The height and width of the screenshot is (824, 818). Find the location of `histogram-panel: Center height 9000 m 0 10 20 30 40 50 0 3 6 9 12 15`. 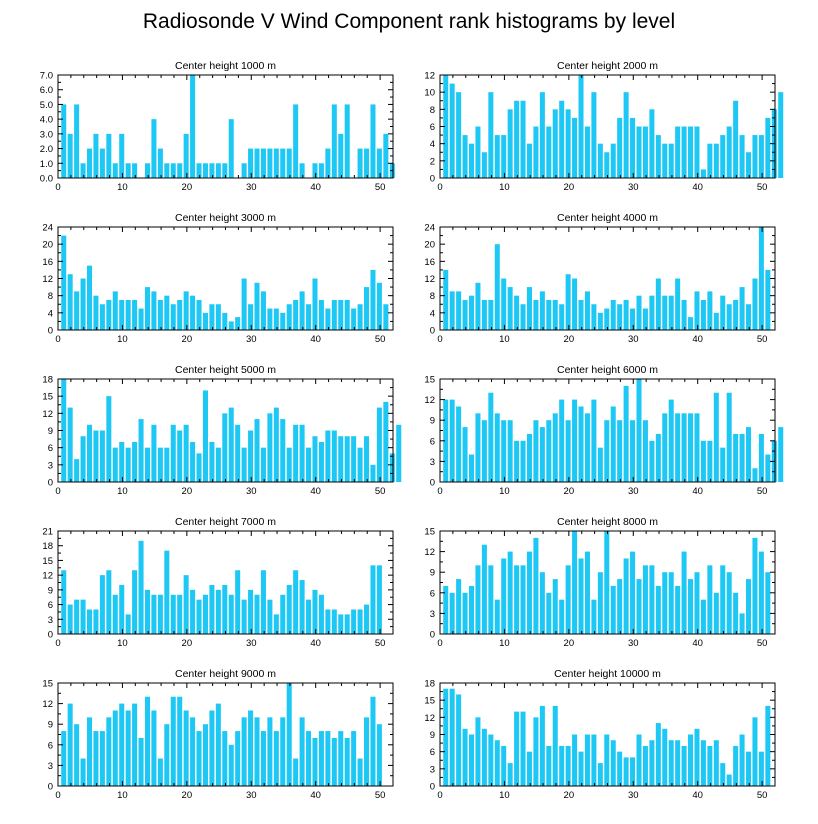

histogram-panel: Center height 9000 m 0 10 20 30 40 50 0 3 6 9 12 15 is located at coordinates (218, 734).